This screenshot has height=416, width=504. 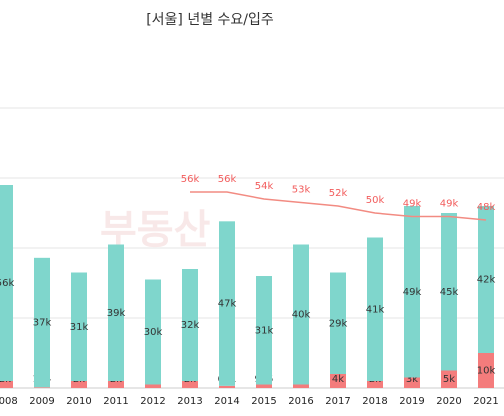 I want to click on x-tick-label: 2014, so click(x=226, y=401).